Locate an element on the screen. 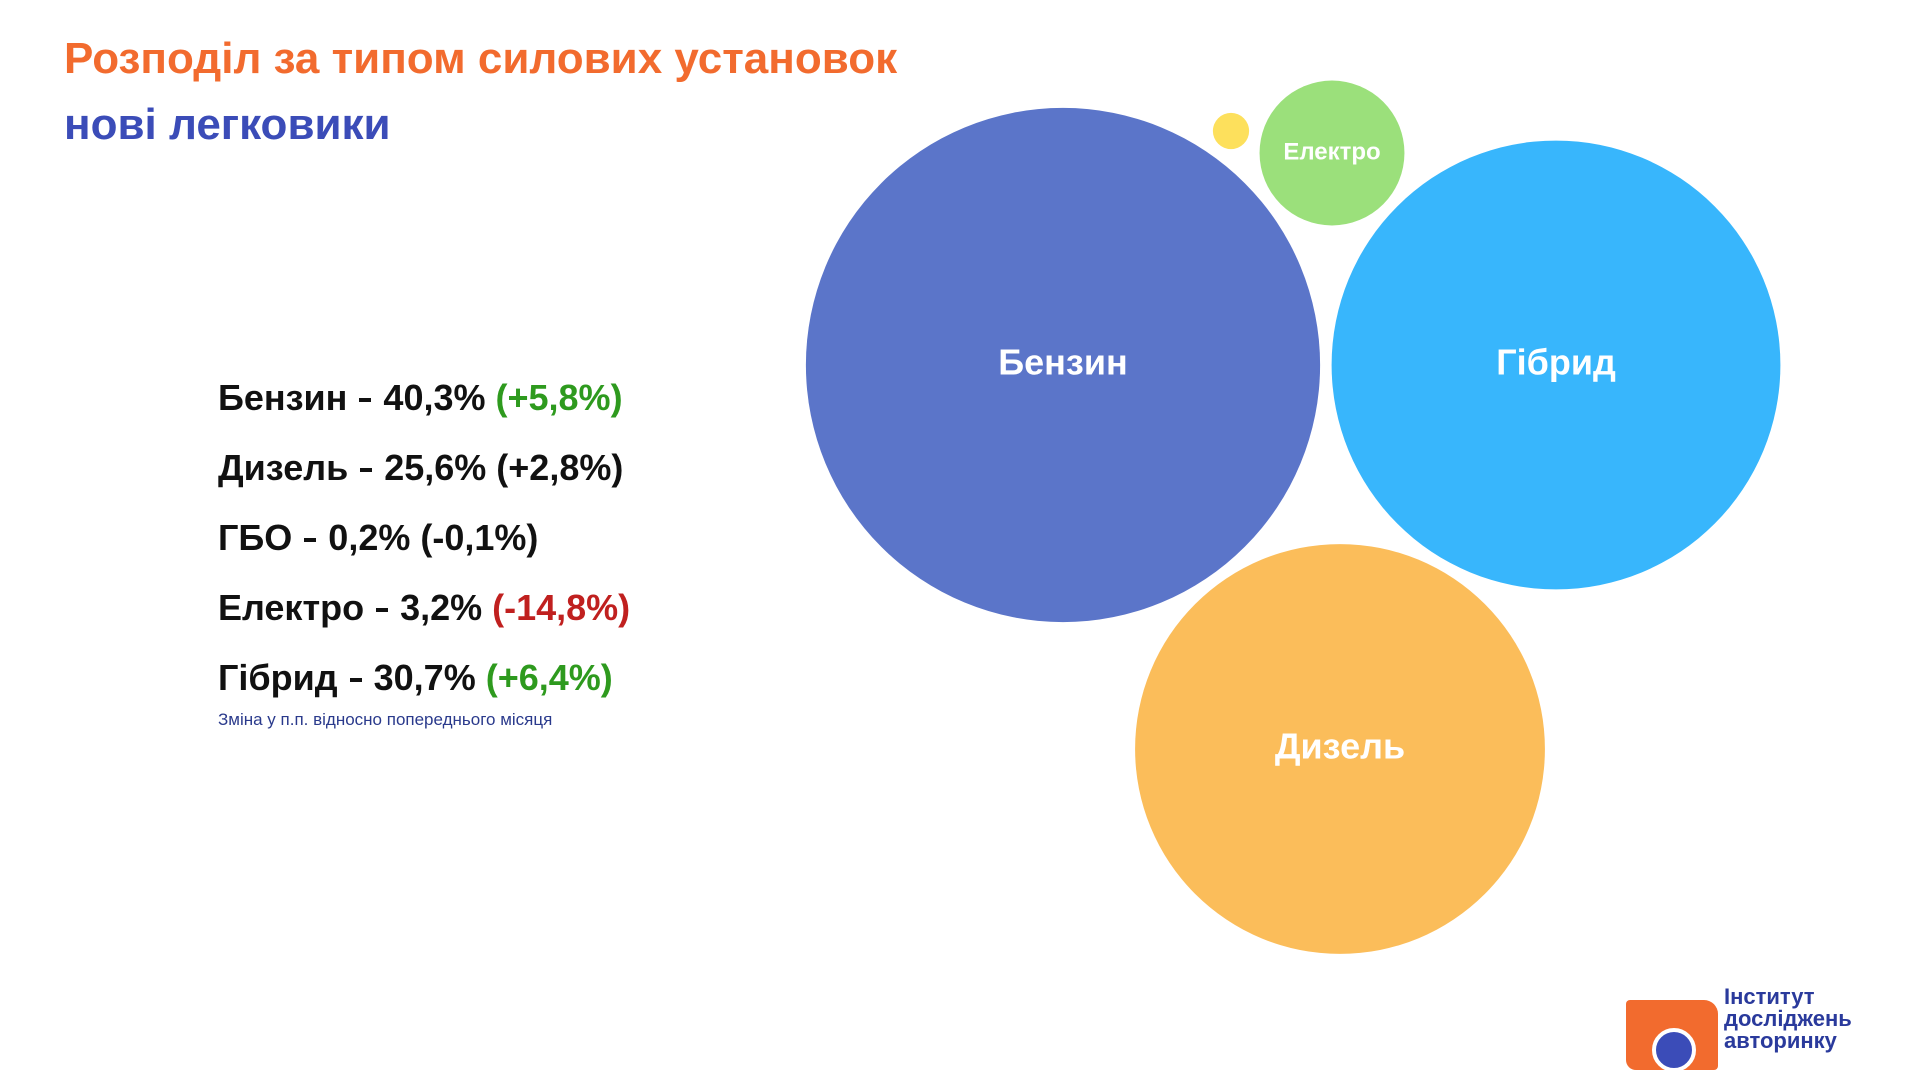 The width and height of the screenshot is (1920, 1080). bubble-label: Електро is located at coordinates (1331, 151).